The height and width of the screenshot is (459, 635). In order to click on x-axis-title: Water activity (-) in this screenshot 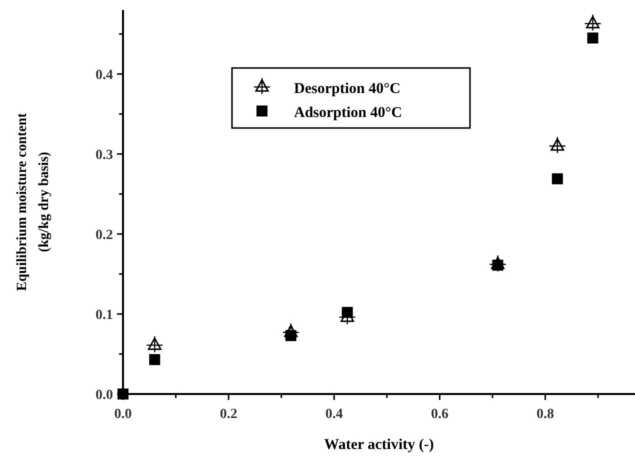, I will do `click(379, 445)`.